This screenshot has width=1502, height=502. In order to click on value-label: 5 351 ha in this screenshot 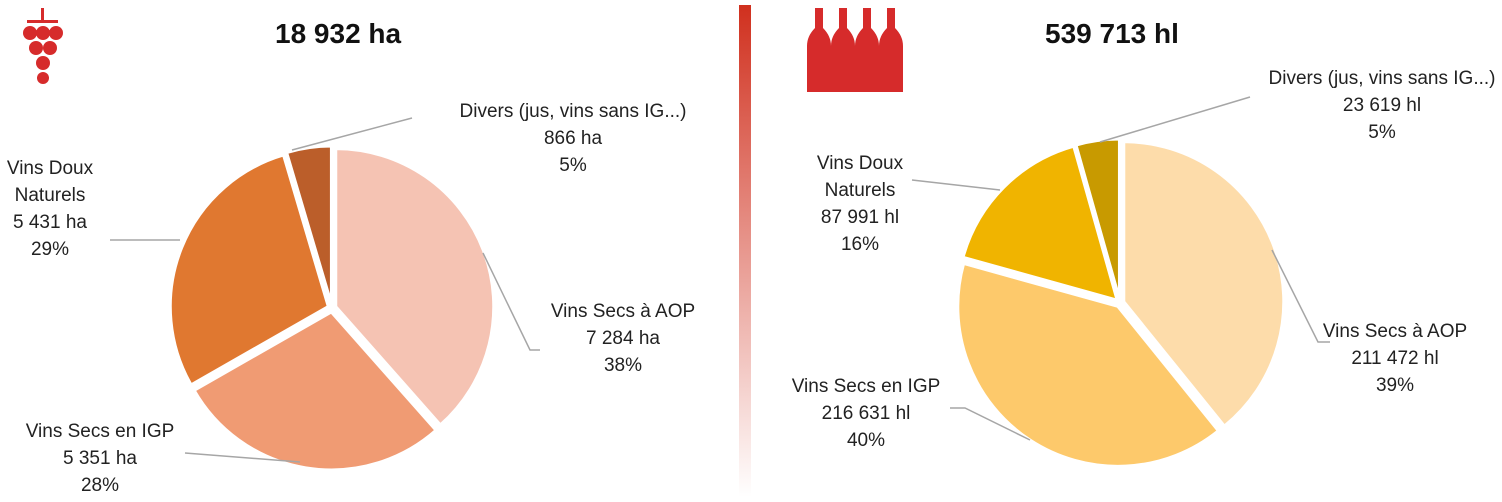, I will do `click(100, 458)`.